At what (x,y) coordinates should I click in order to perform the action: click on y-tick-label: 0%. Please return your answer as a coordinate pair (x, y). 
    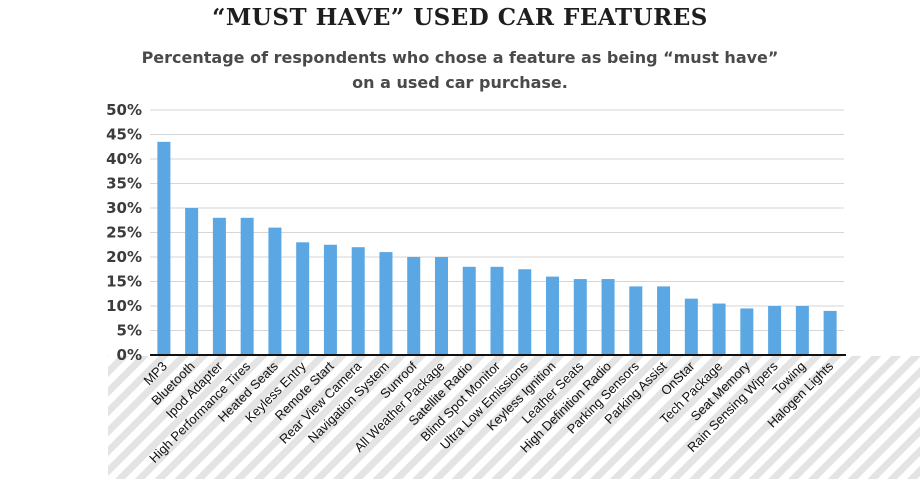
    Looking at the image, I should click on (129, 355).